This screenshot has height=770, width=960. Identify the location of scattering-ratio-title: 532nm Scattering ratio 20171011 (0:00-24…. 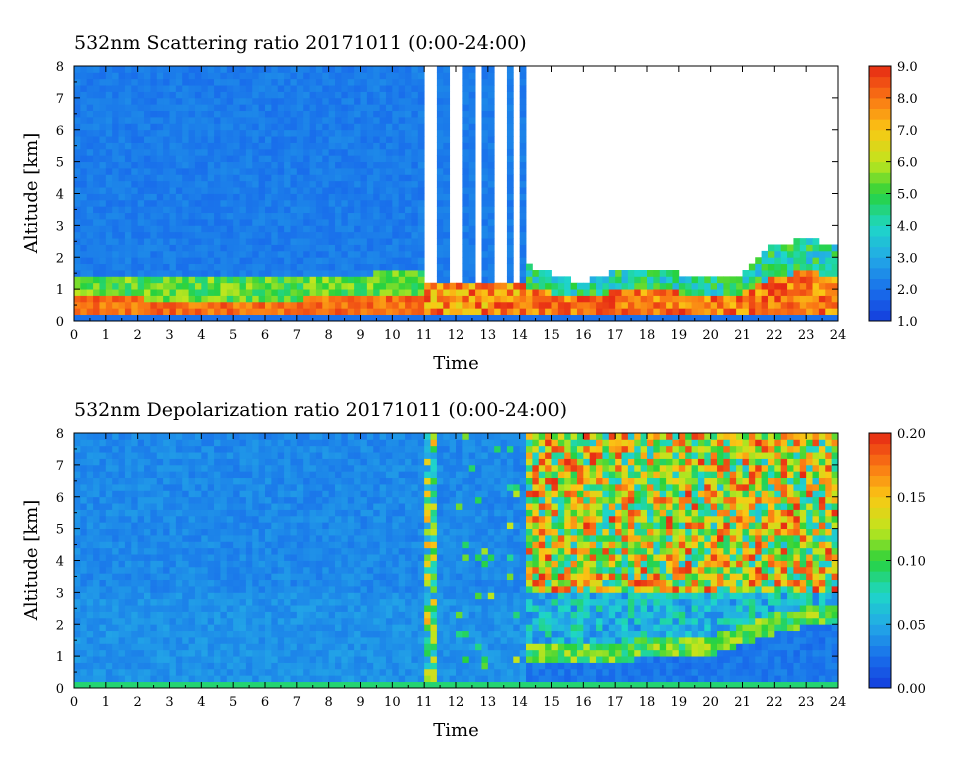
(300, 43).